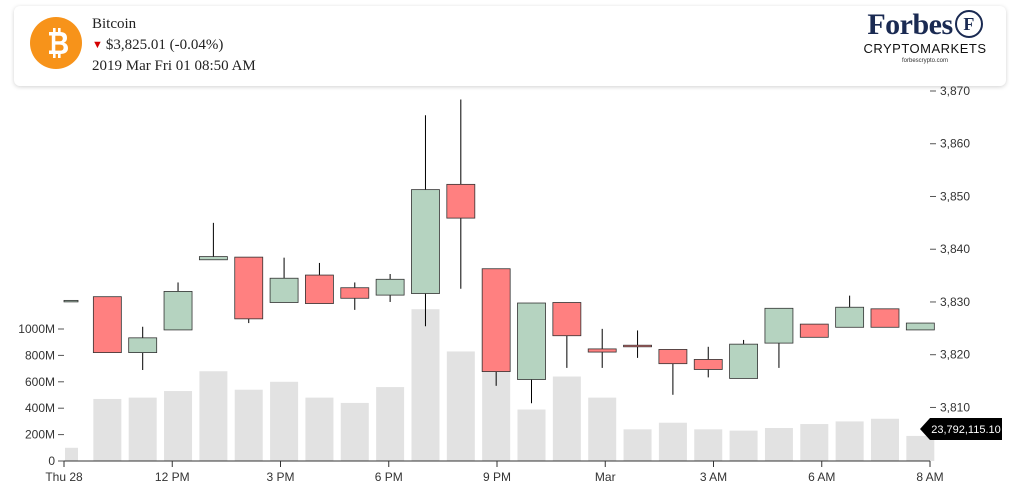  What do you see at coordinates (172, 477) in the screenshot?
I see `time-tick-label: 12 PM` at bounding box center [172, 477].